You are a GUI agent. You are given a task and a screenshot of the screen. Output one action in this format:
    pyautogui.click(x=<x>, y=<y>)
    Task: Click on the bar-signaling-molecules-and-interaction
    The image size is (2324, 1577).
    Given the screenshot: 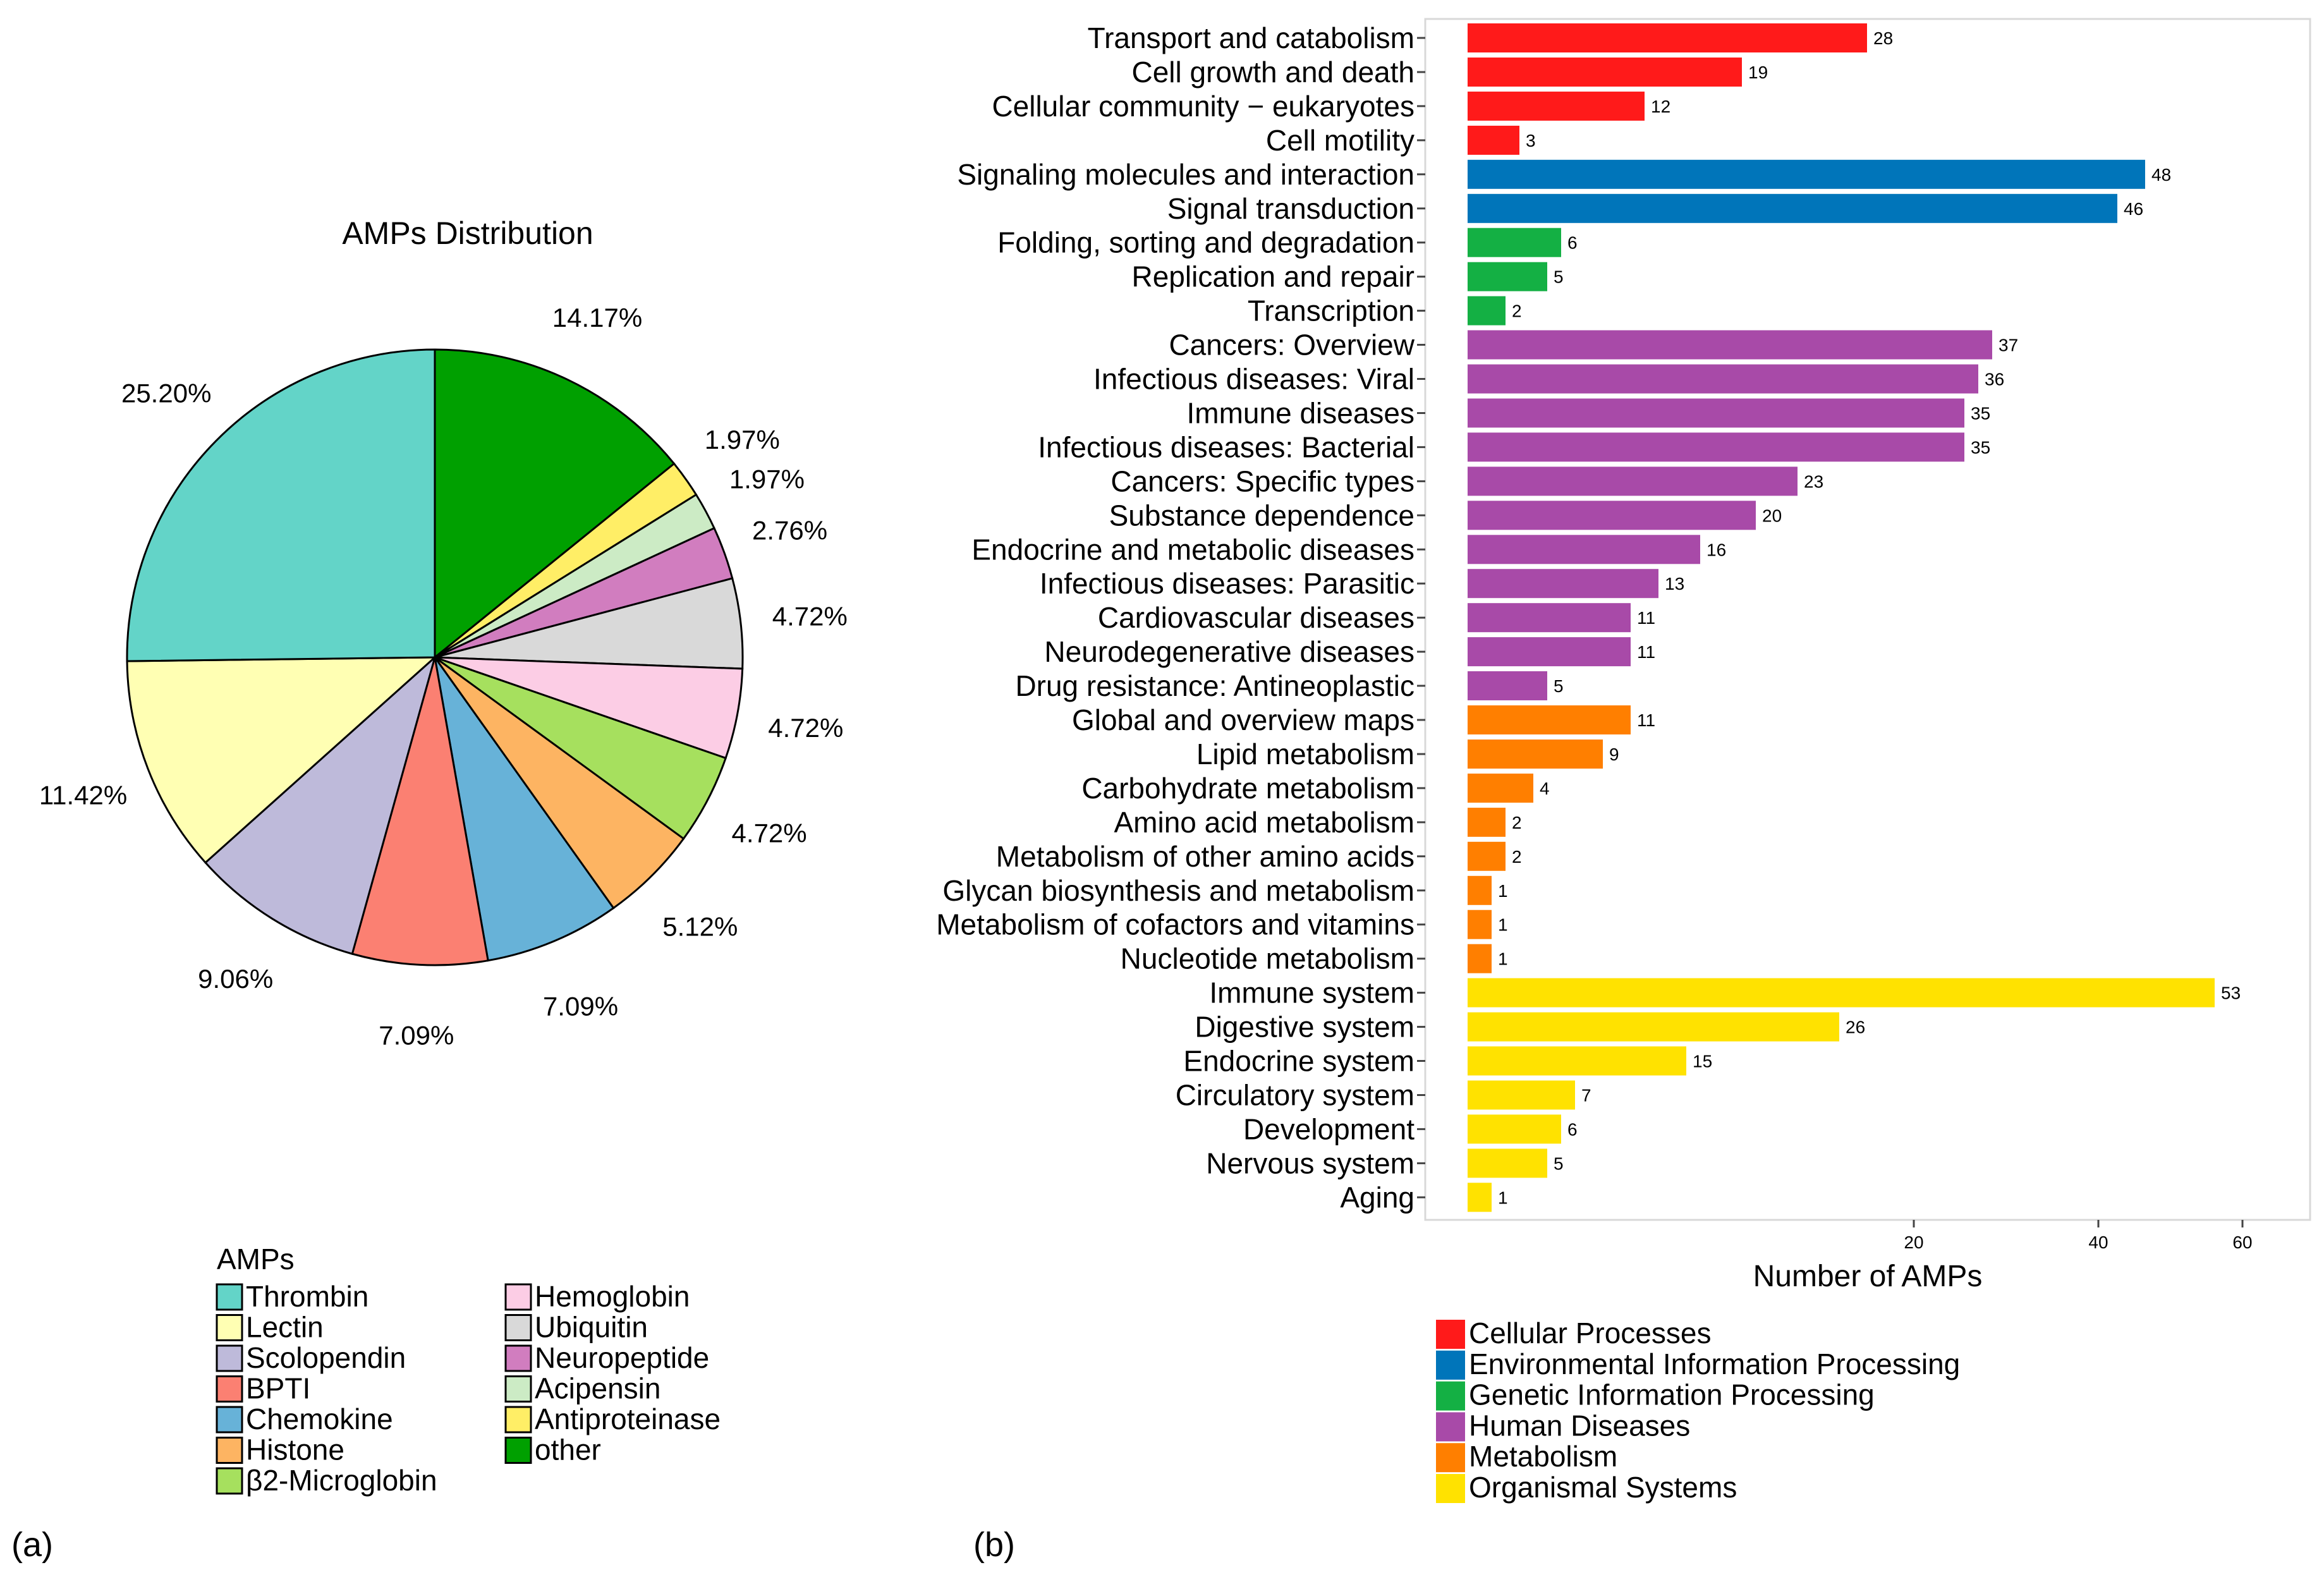 What is the action you would take?
    pyautogui.click(x=1806, y=174)
    